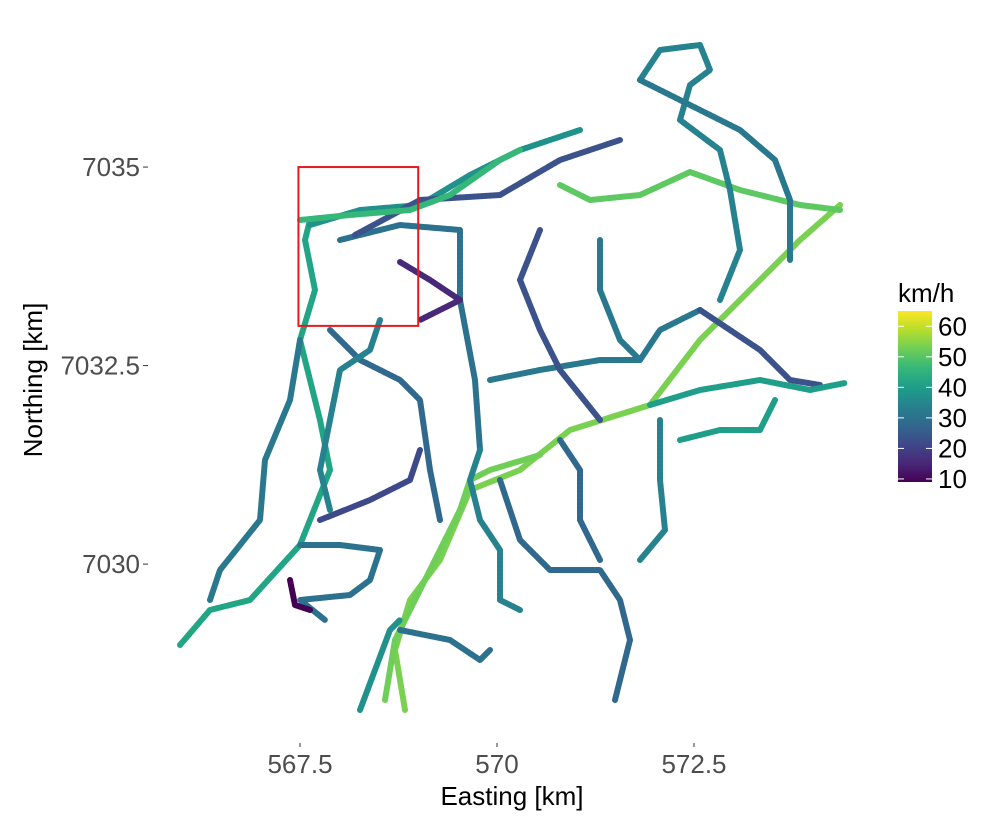  What do you see at coordinates (299, 764) in the screenshot?
I see `x-tick-label: 567.5` at bounding box center [299, 764].